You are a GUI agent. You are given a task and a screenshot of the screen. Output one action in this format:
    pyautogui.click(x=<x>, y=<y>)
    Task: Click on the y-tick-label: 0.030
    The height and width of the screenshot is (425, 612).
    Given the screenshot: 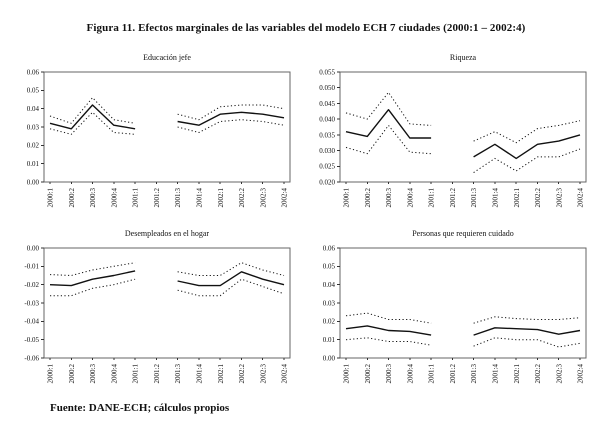 What is the action you would take?
    pyautogui.click(x=327, y=151)
    